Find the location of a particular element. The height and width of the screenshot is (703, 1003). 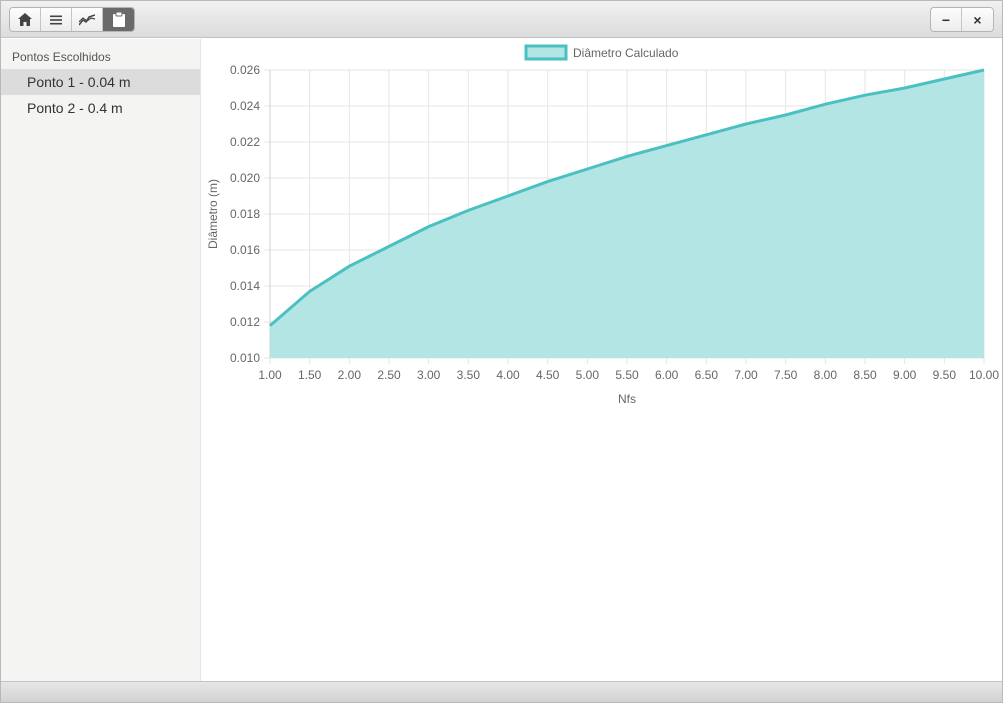

x-tick-label: 9.00 is located at coordinates (905, 375).